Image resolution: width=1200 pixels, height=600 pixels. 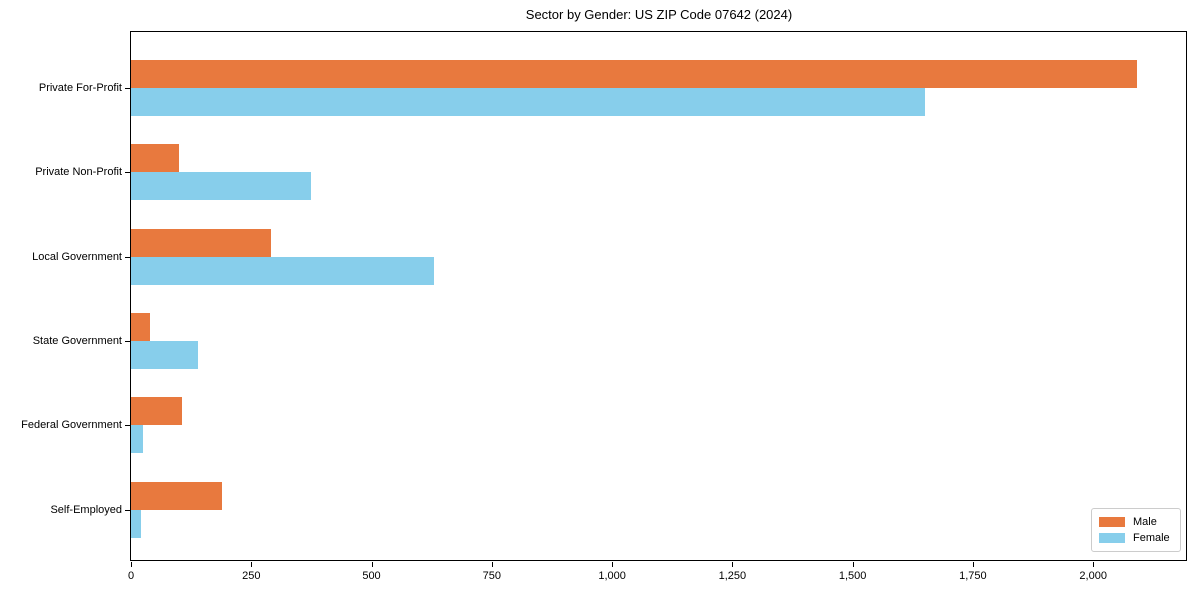 What do you see at coordinates (137, 439) in the screenshot?
I see `bar-female-federal-government` at bounding box center [137, 439].